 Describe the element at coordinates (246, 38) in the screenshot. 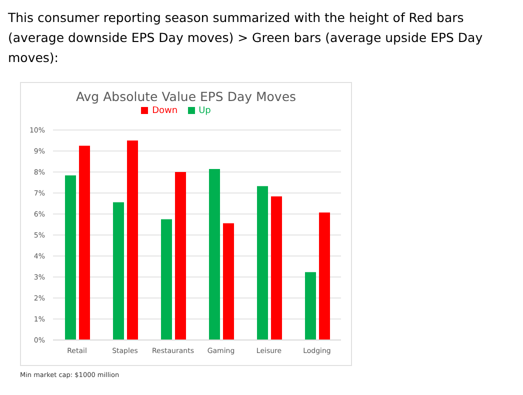

I see `text: This consumer reporting season summarized with the height of Red bars (average downside EPS Day moves) > Green bars (average upside EPS Day moves):` at that location.